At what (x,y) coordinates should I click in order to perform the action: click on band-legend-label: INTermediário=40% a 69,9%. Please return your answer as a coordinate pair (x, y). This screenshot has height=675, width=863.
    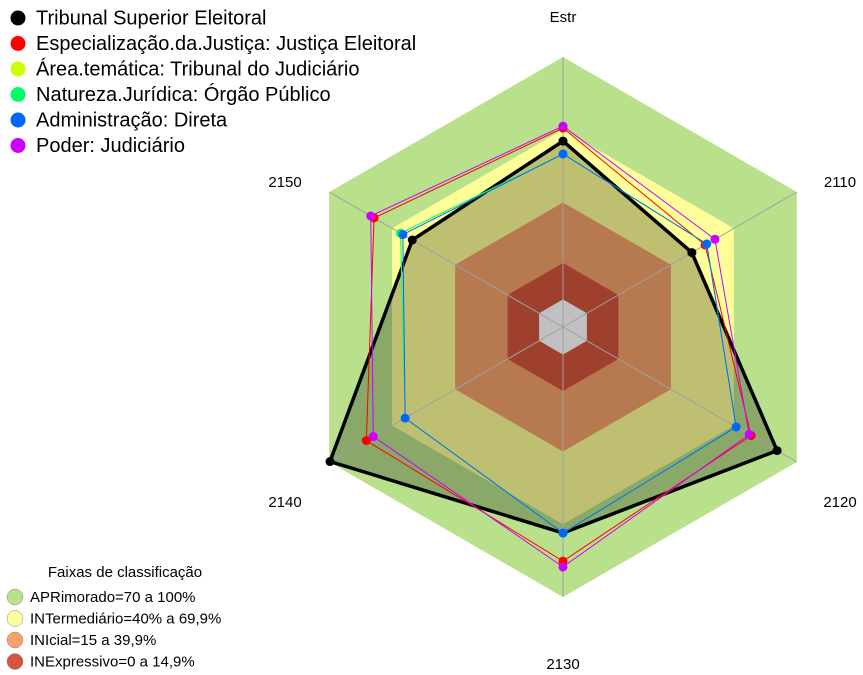
    Looking at the image, I should click on (125, 618).